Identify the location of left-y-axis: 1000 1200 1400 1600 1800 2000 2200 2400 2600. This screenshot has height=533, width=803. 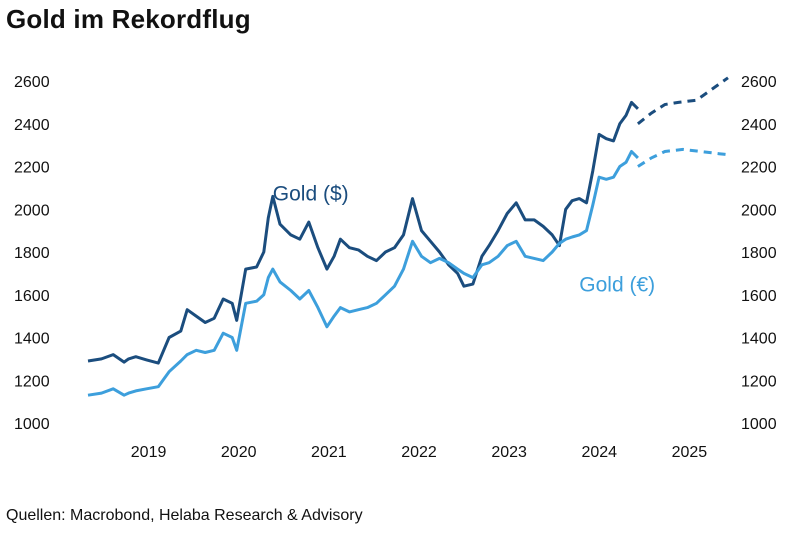
(32, 253).